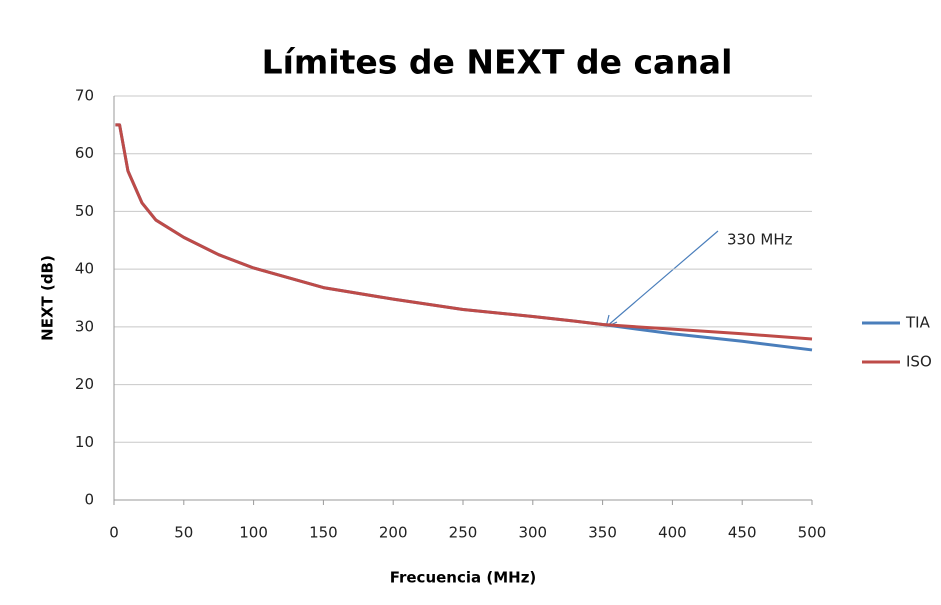  I want to click on annotation-arrow, so click(662, 279).